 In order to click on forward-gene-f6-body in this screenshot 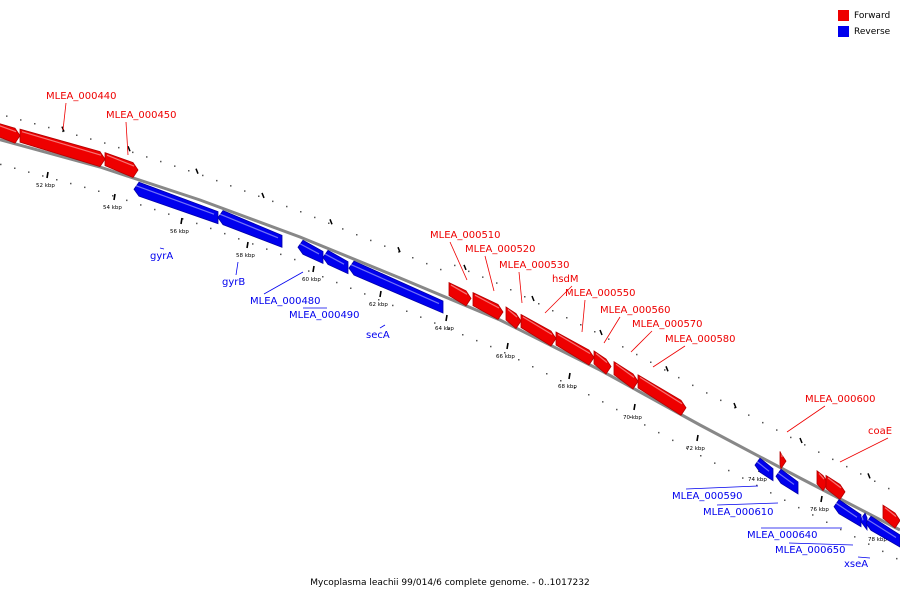, I will do `click(538, 330)`.